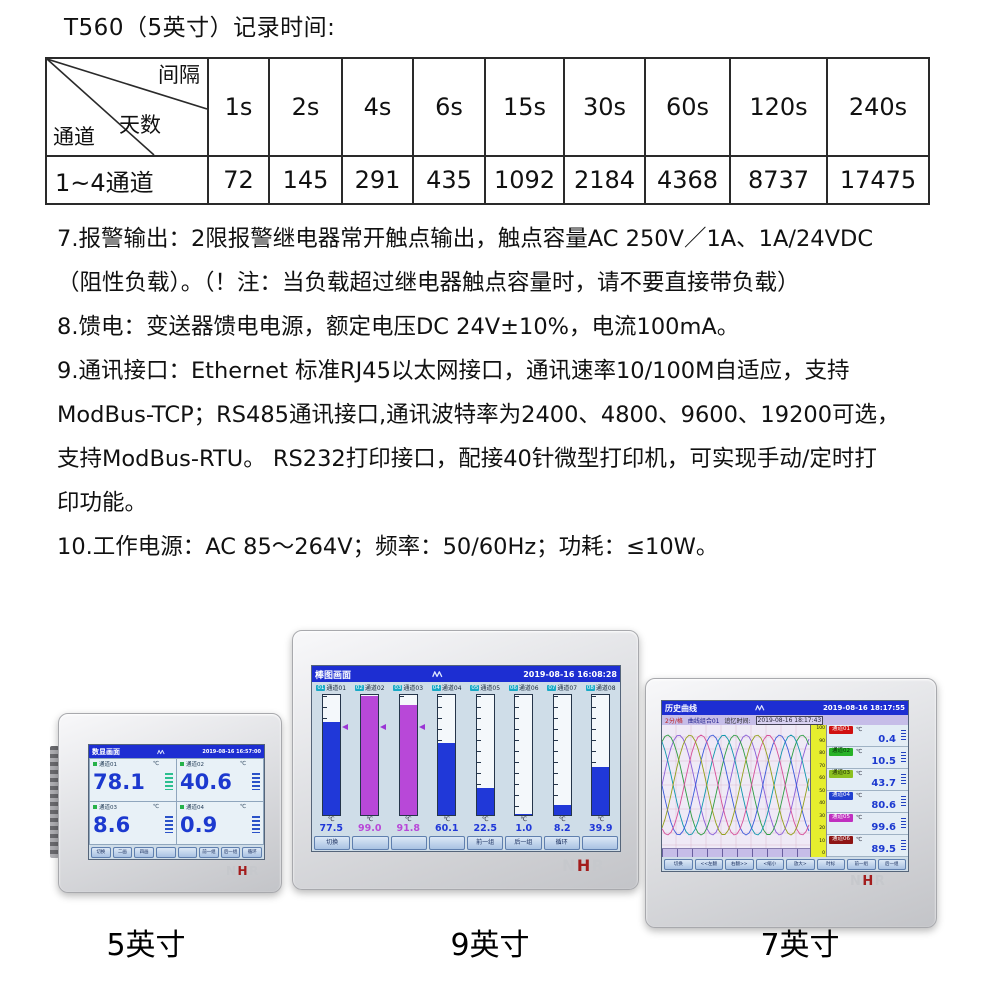 Image resolution: width=990 pixels, height=1006 pixels. Describe the element at coordinates (841, 840) in the screenshot. I see `readout-channel-chip: 通道06` at that location.